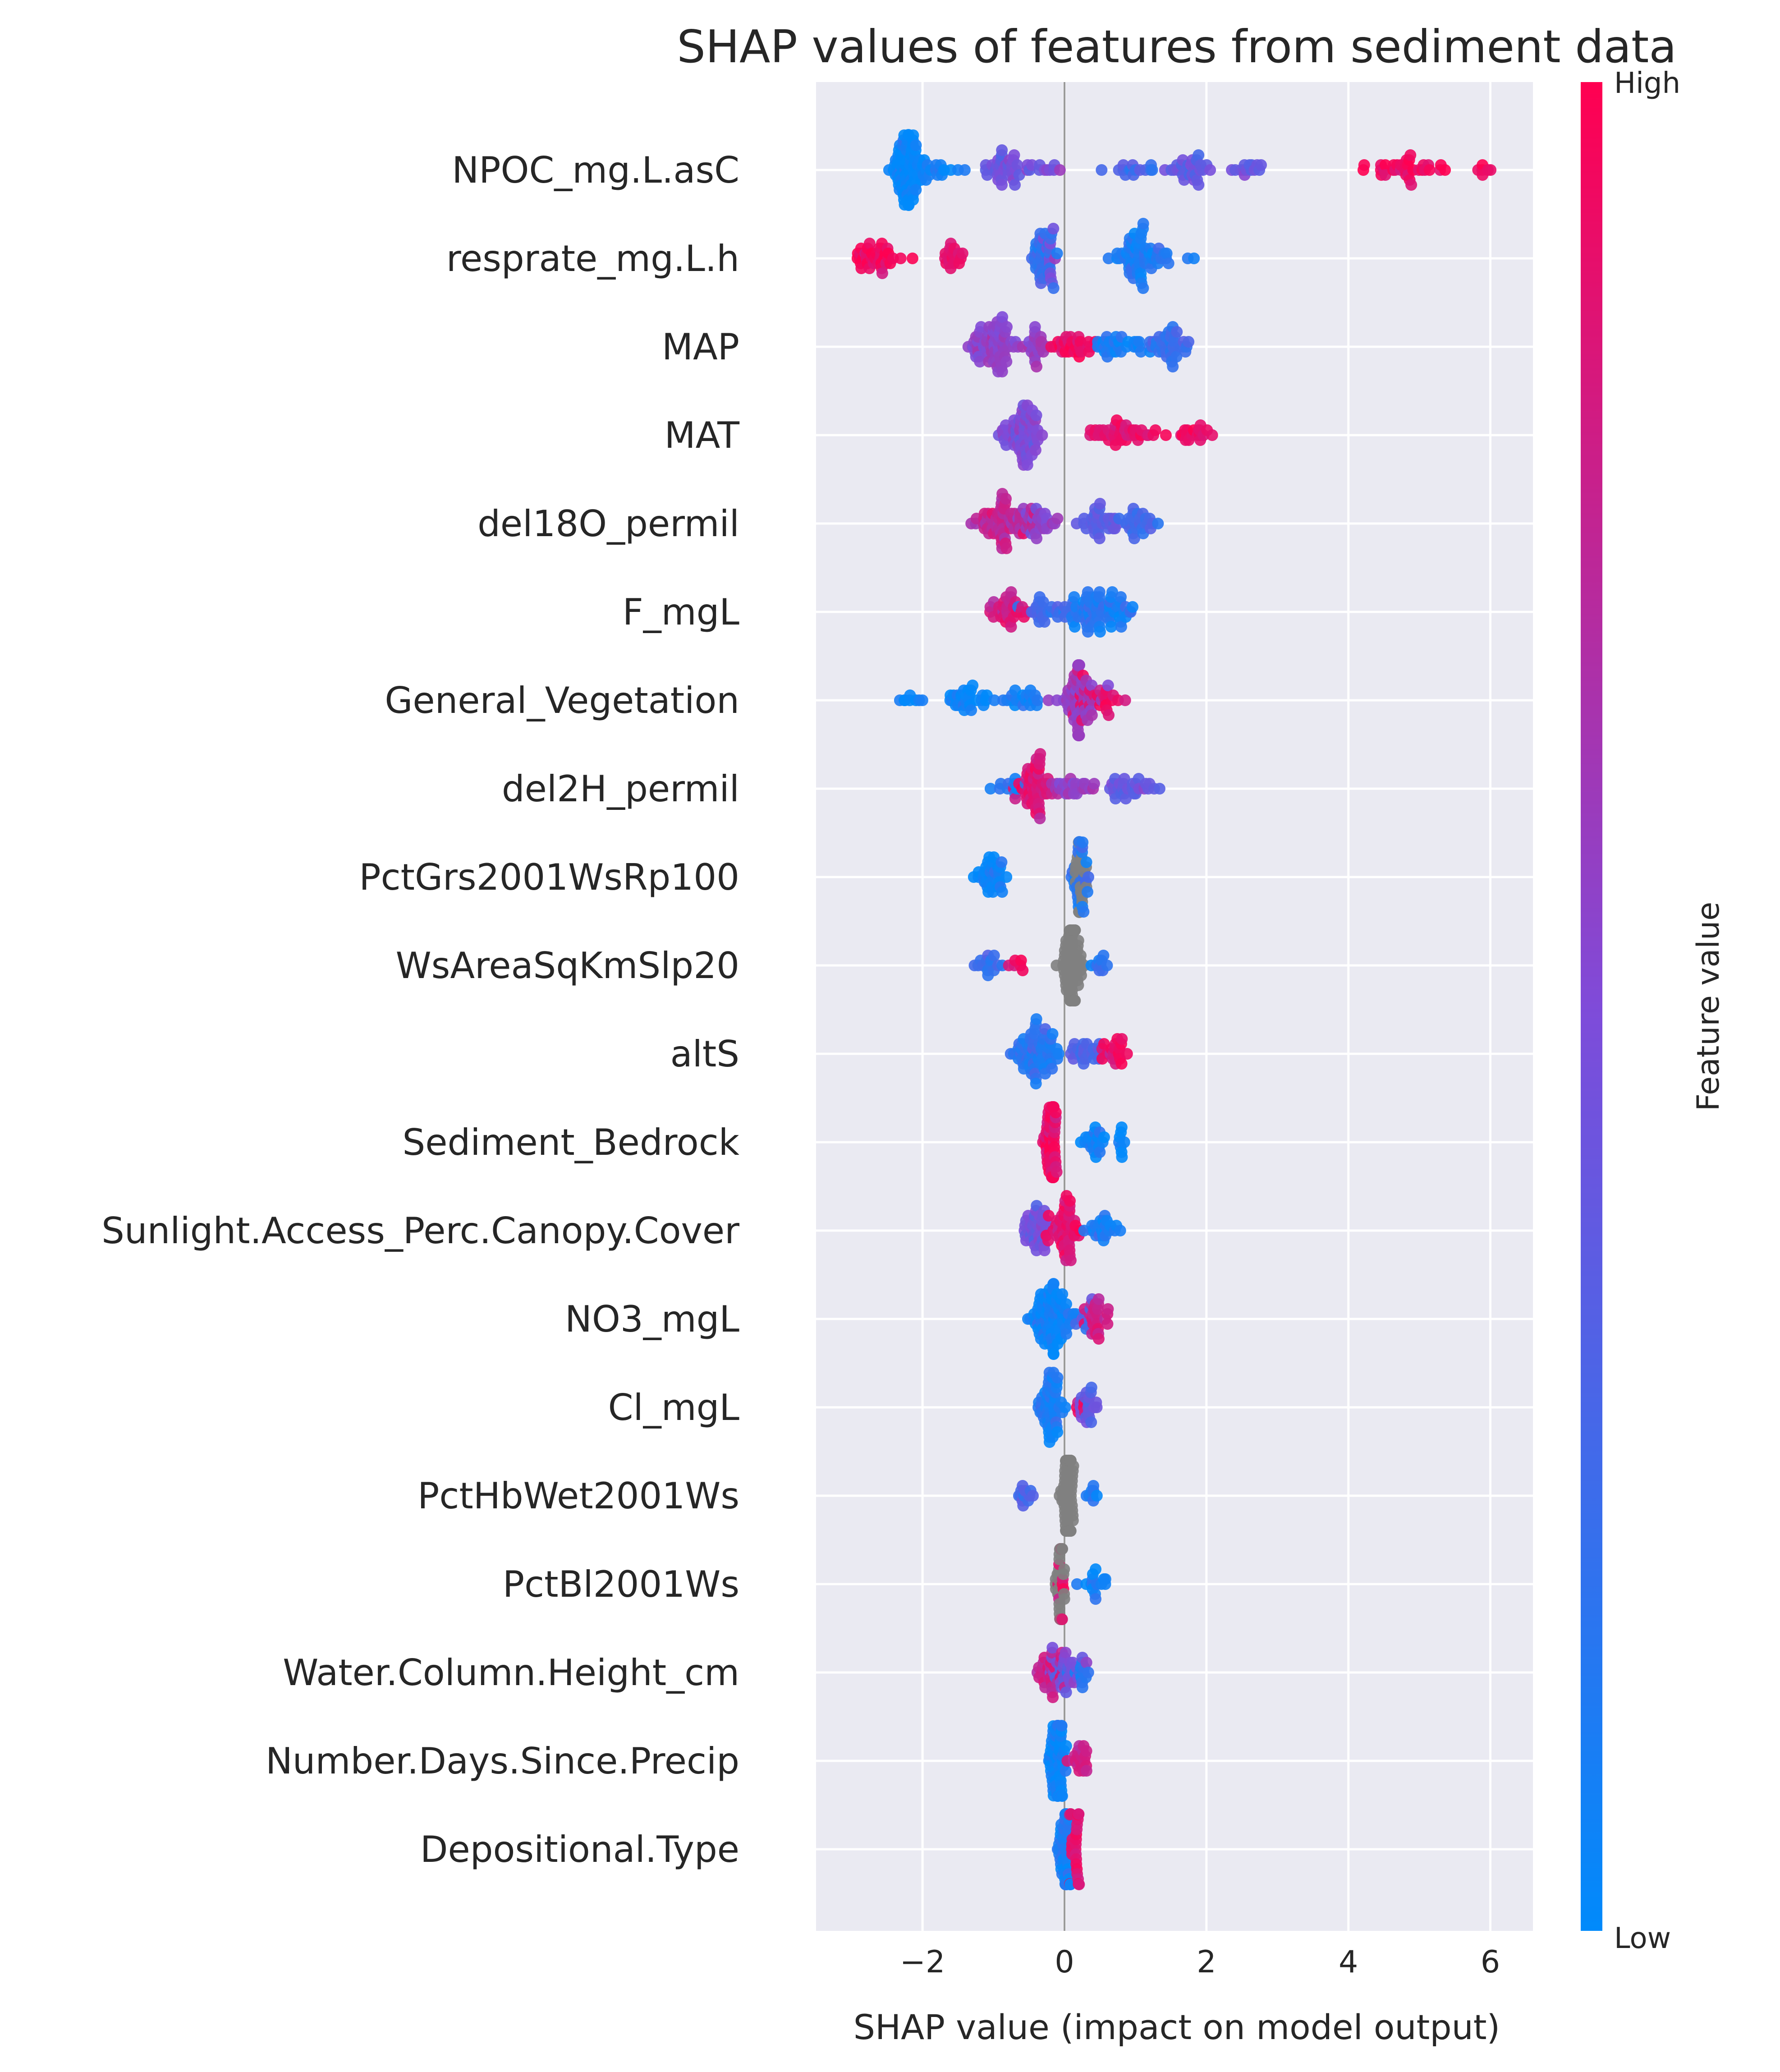  Describe the element at coordinates (704, 1054) in the screenshot. I see `feature-label: altS` at that location.